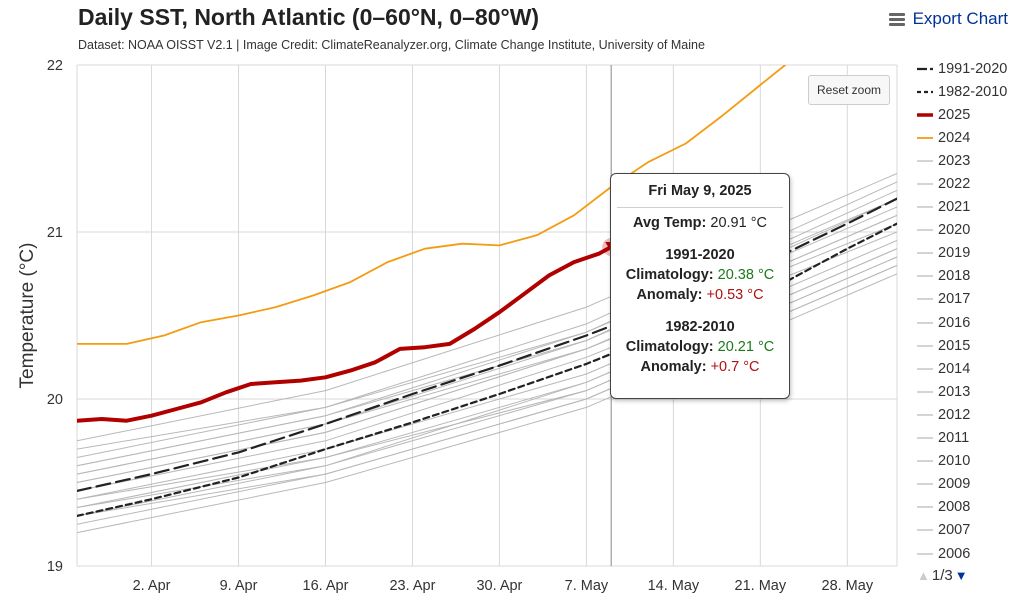 This screenshot has width=1024, height=609. I want to click on export-chart-label: Export Chart, so click(960, 18).